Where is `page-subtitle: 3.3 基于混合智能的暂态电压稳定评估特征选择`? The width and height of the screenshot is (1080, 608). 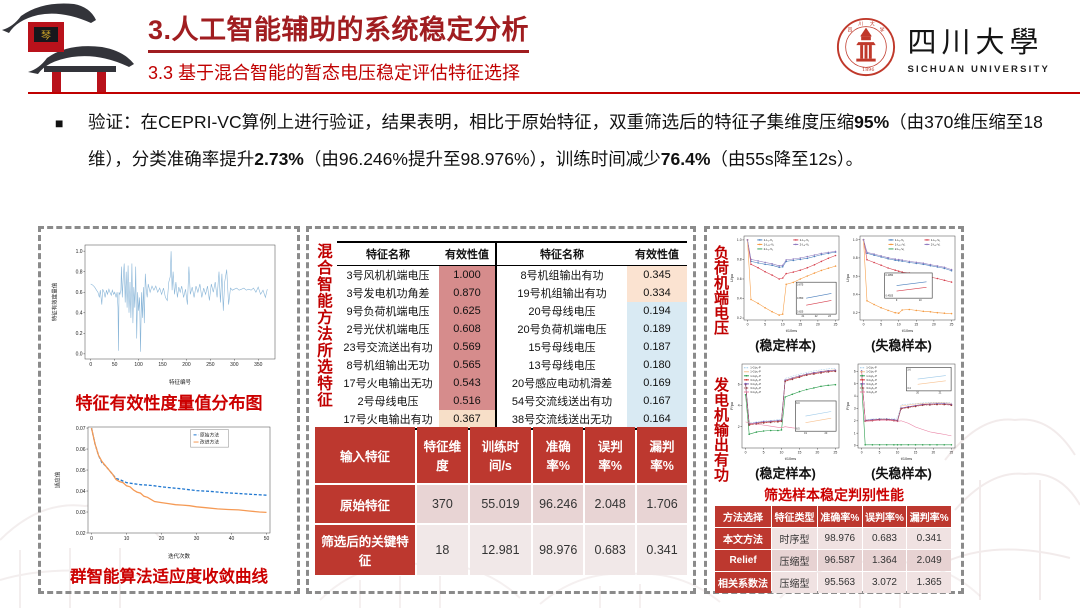 page-subtitle: 3.3 基于混合智能的暂态电压稳定评估特征选择 is located at coordinates (334, 73).